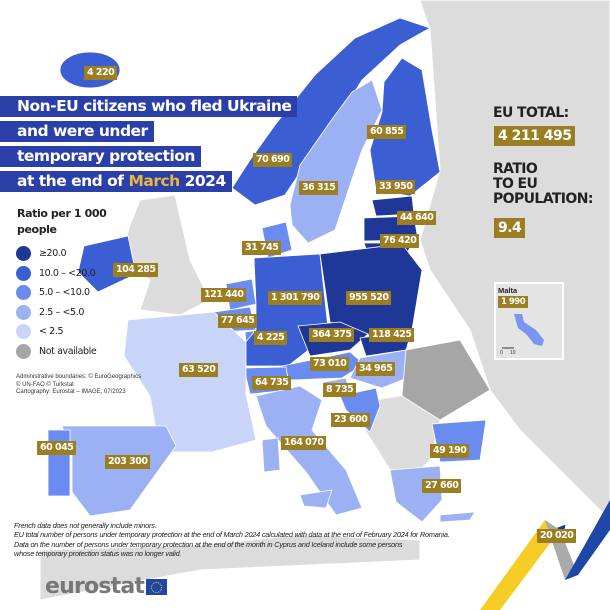 The height and width of the screenshot is (610, 610). What do you see at coordinates (535, 136) in the screenshot?
I see `eu-total-value: 4 211 495` at bounding box center [535, 136].